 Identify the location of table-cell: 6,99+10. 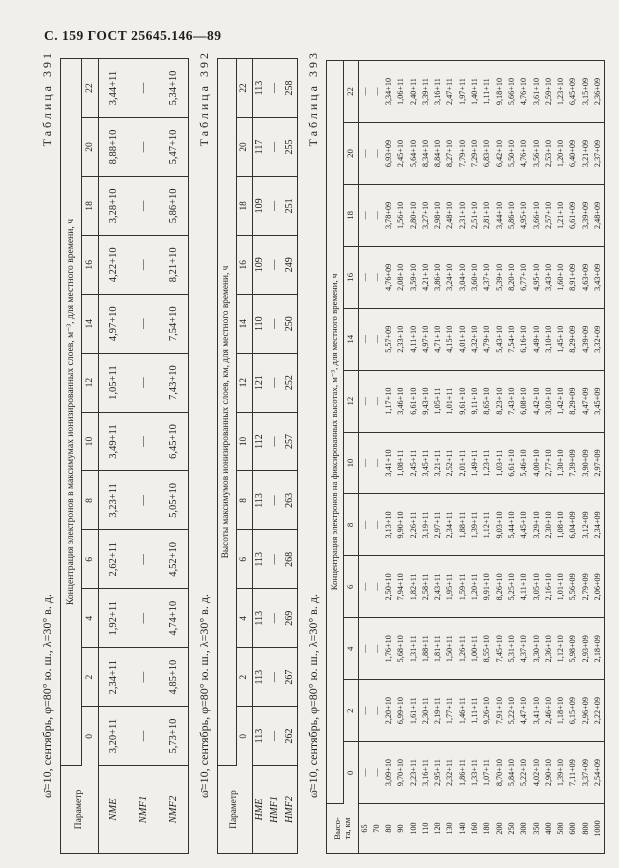
(401, 710).